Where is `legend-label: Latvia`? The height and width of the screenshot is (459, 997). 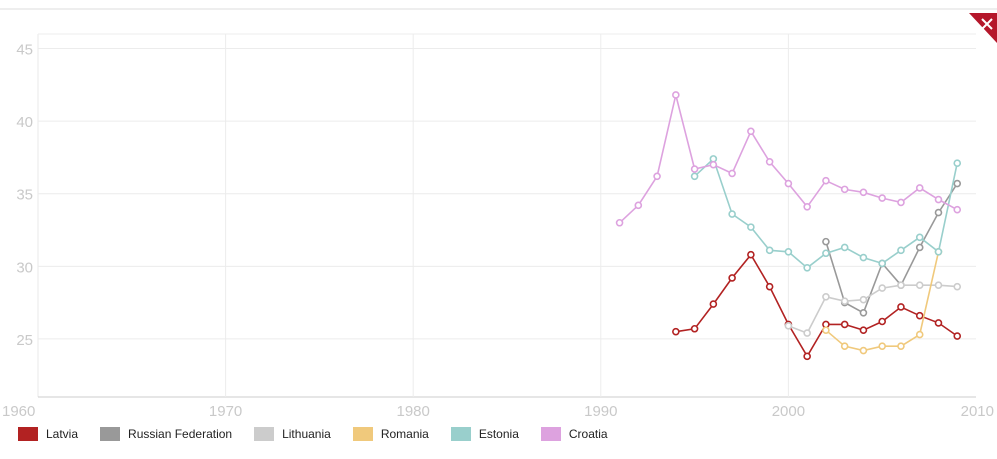
legend-label: Latvia is located at coordinates (62, 434).